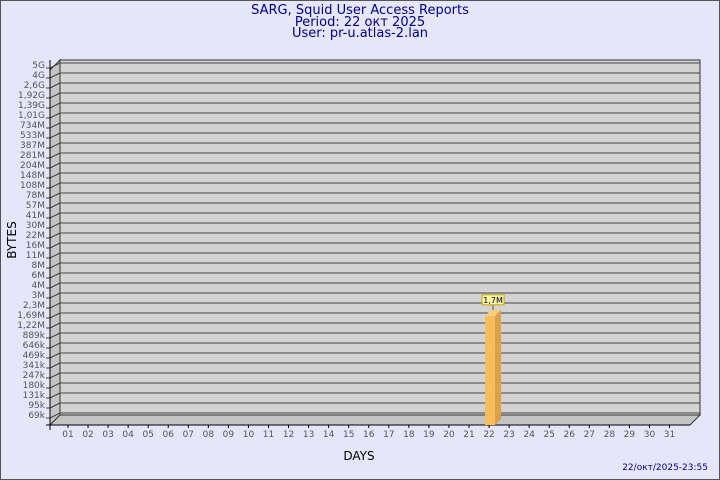  I want to click on y-tick-label: 57M, so click(35, 206).